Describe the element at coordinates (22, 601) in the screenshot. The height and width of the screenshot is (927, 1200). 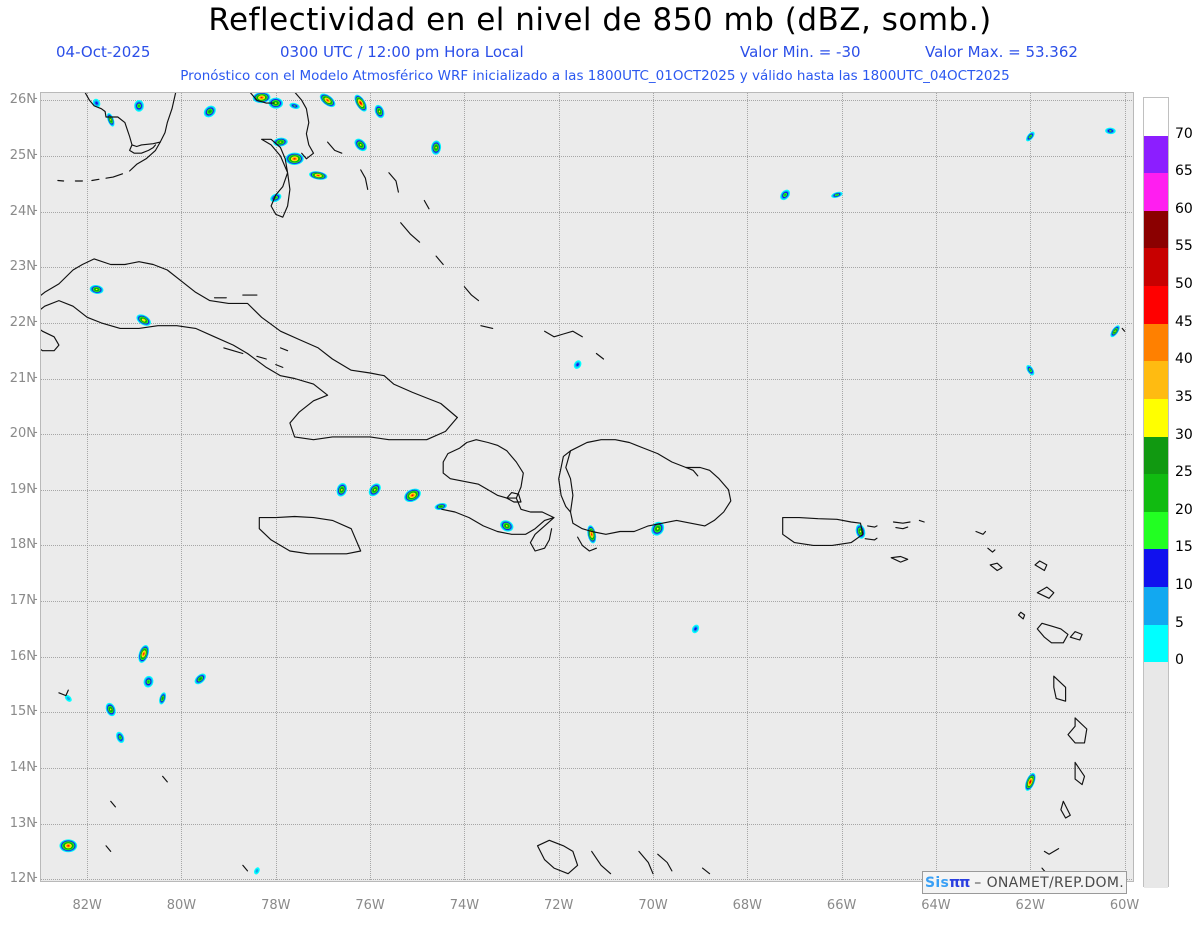
I see `y-axis-tick-label: 17N` at that location.